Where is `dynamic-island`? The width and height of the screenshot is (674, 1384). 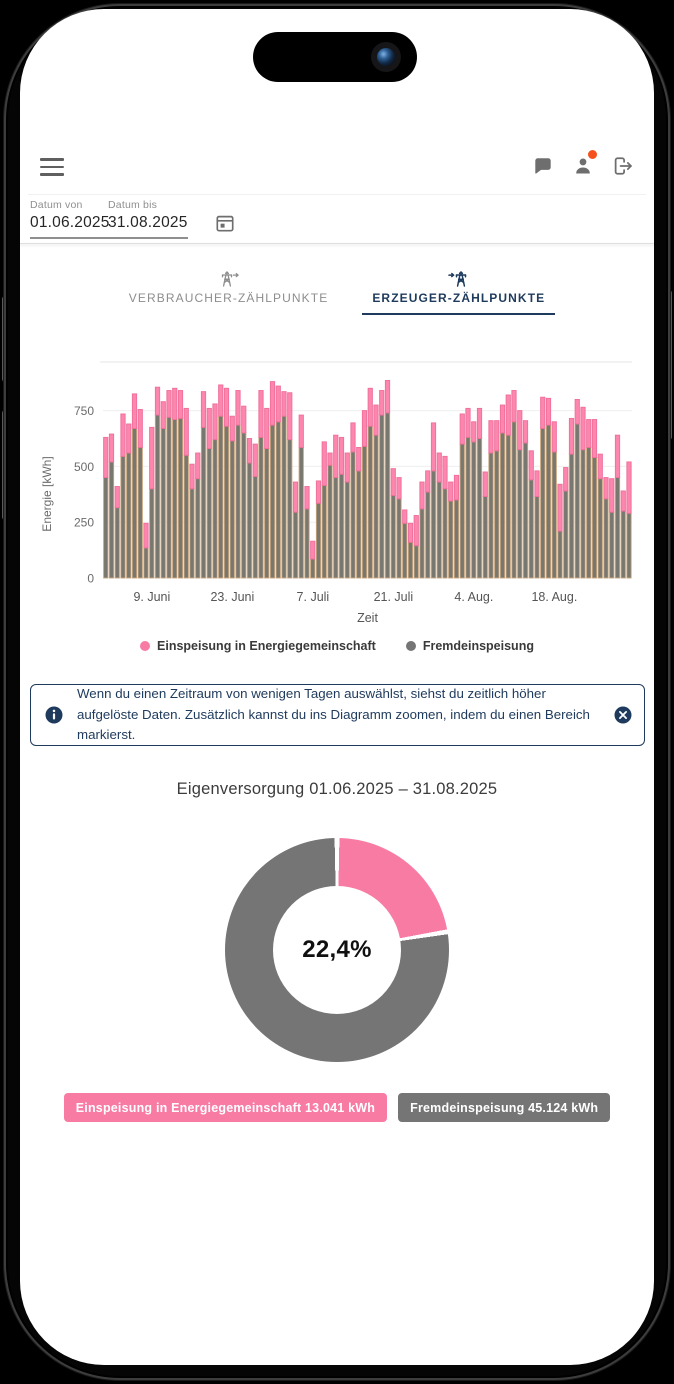
dynamic-island is located at coordinates (335, 57).